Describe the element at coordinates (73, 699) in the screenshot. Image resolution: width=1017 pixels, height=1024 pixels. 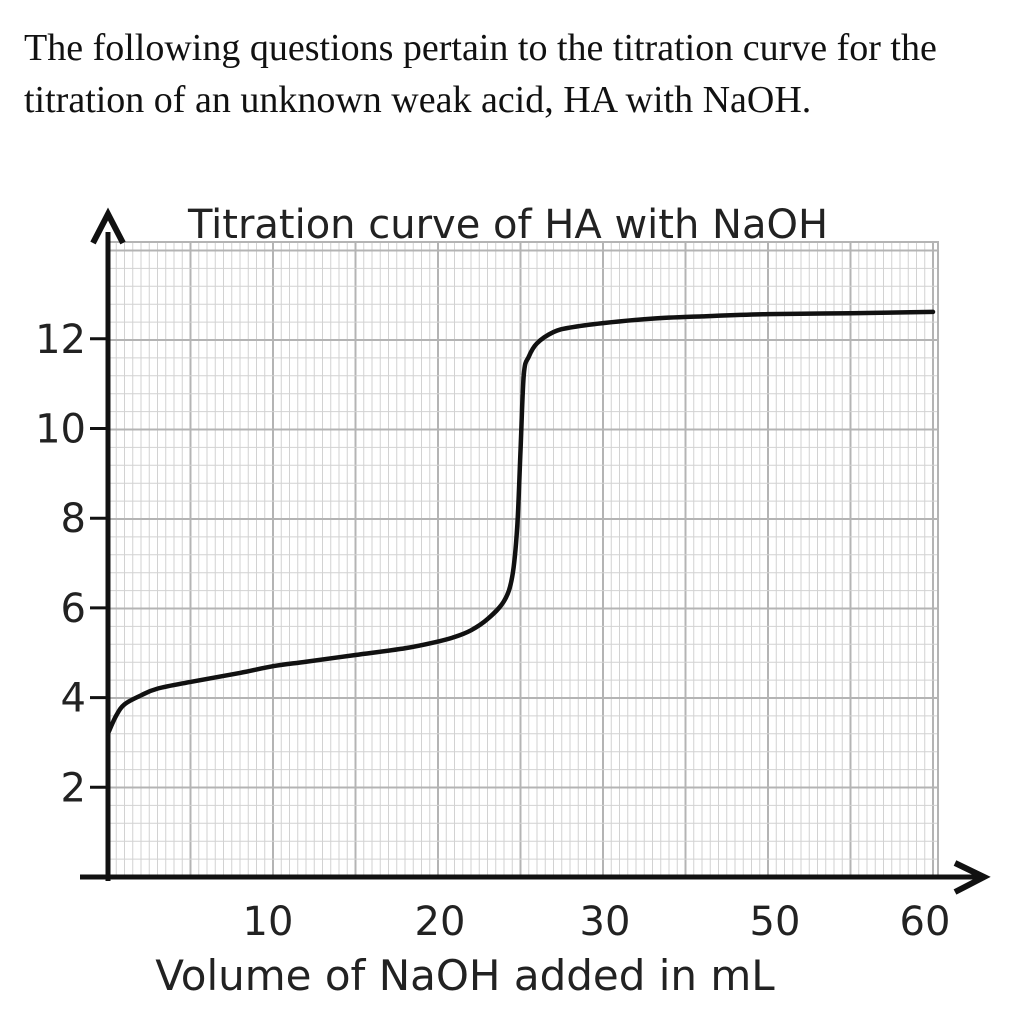
I see `y-tick-label: 4` at that location.